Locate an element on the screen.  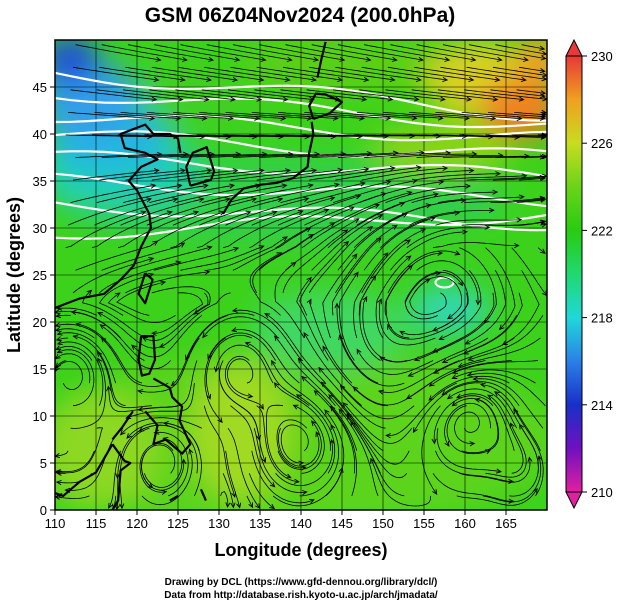
contour-line is located at coordinates (301, 113).